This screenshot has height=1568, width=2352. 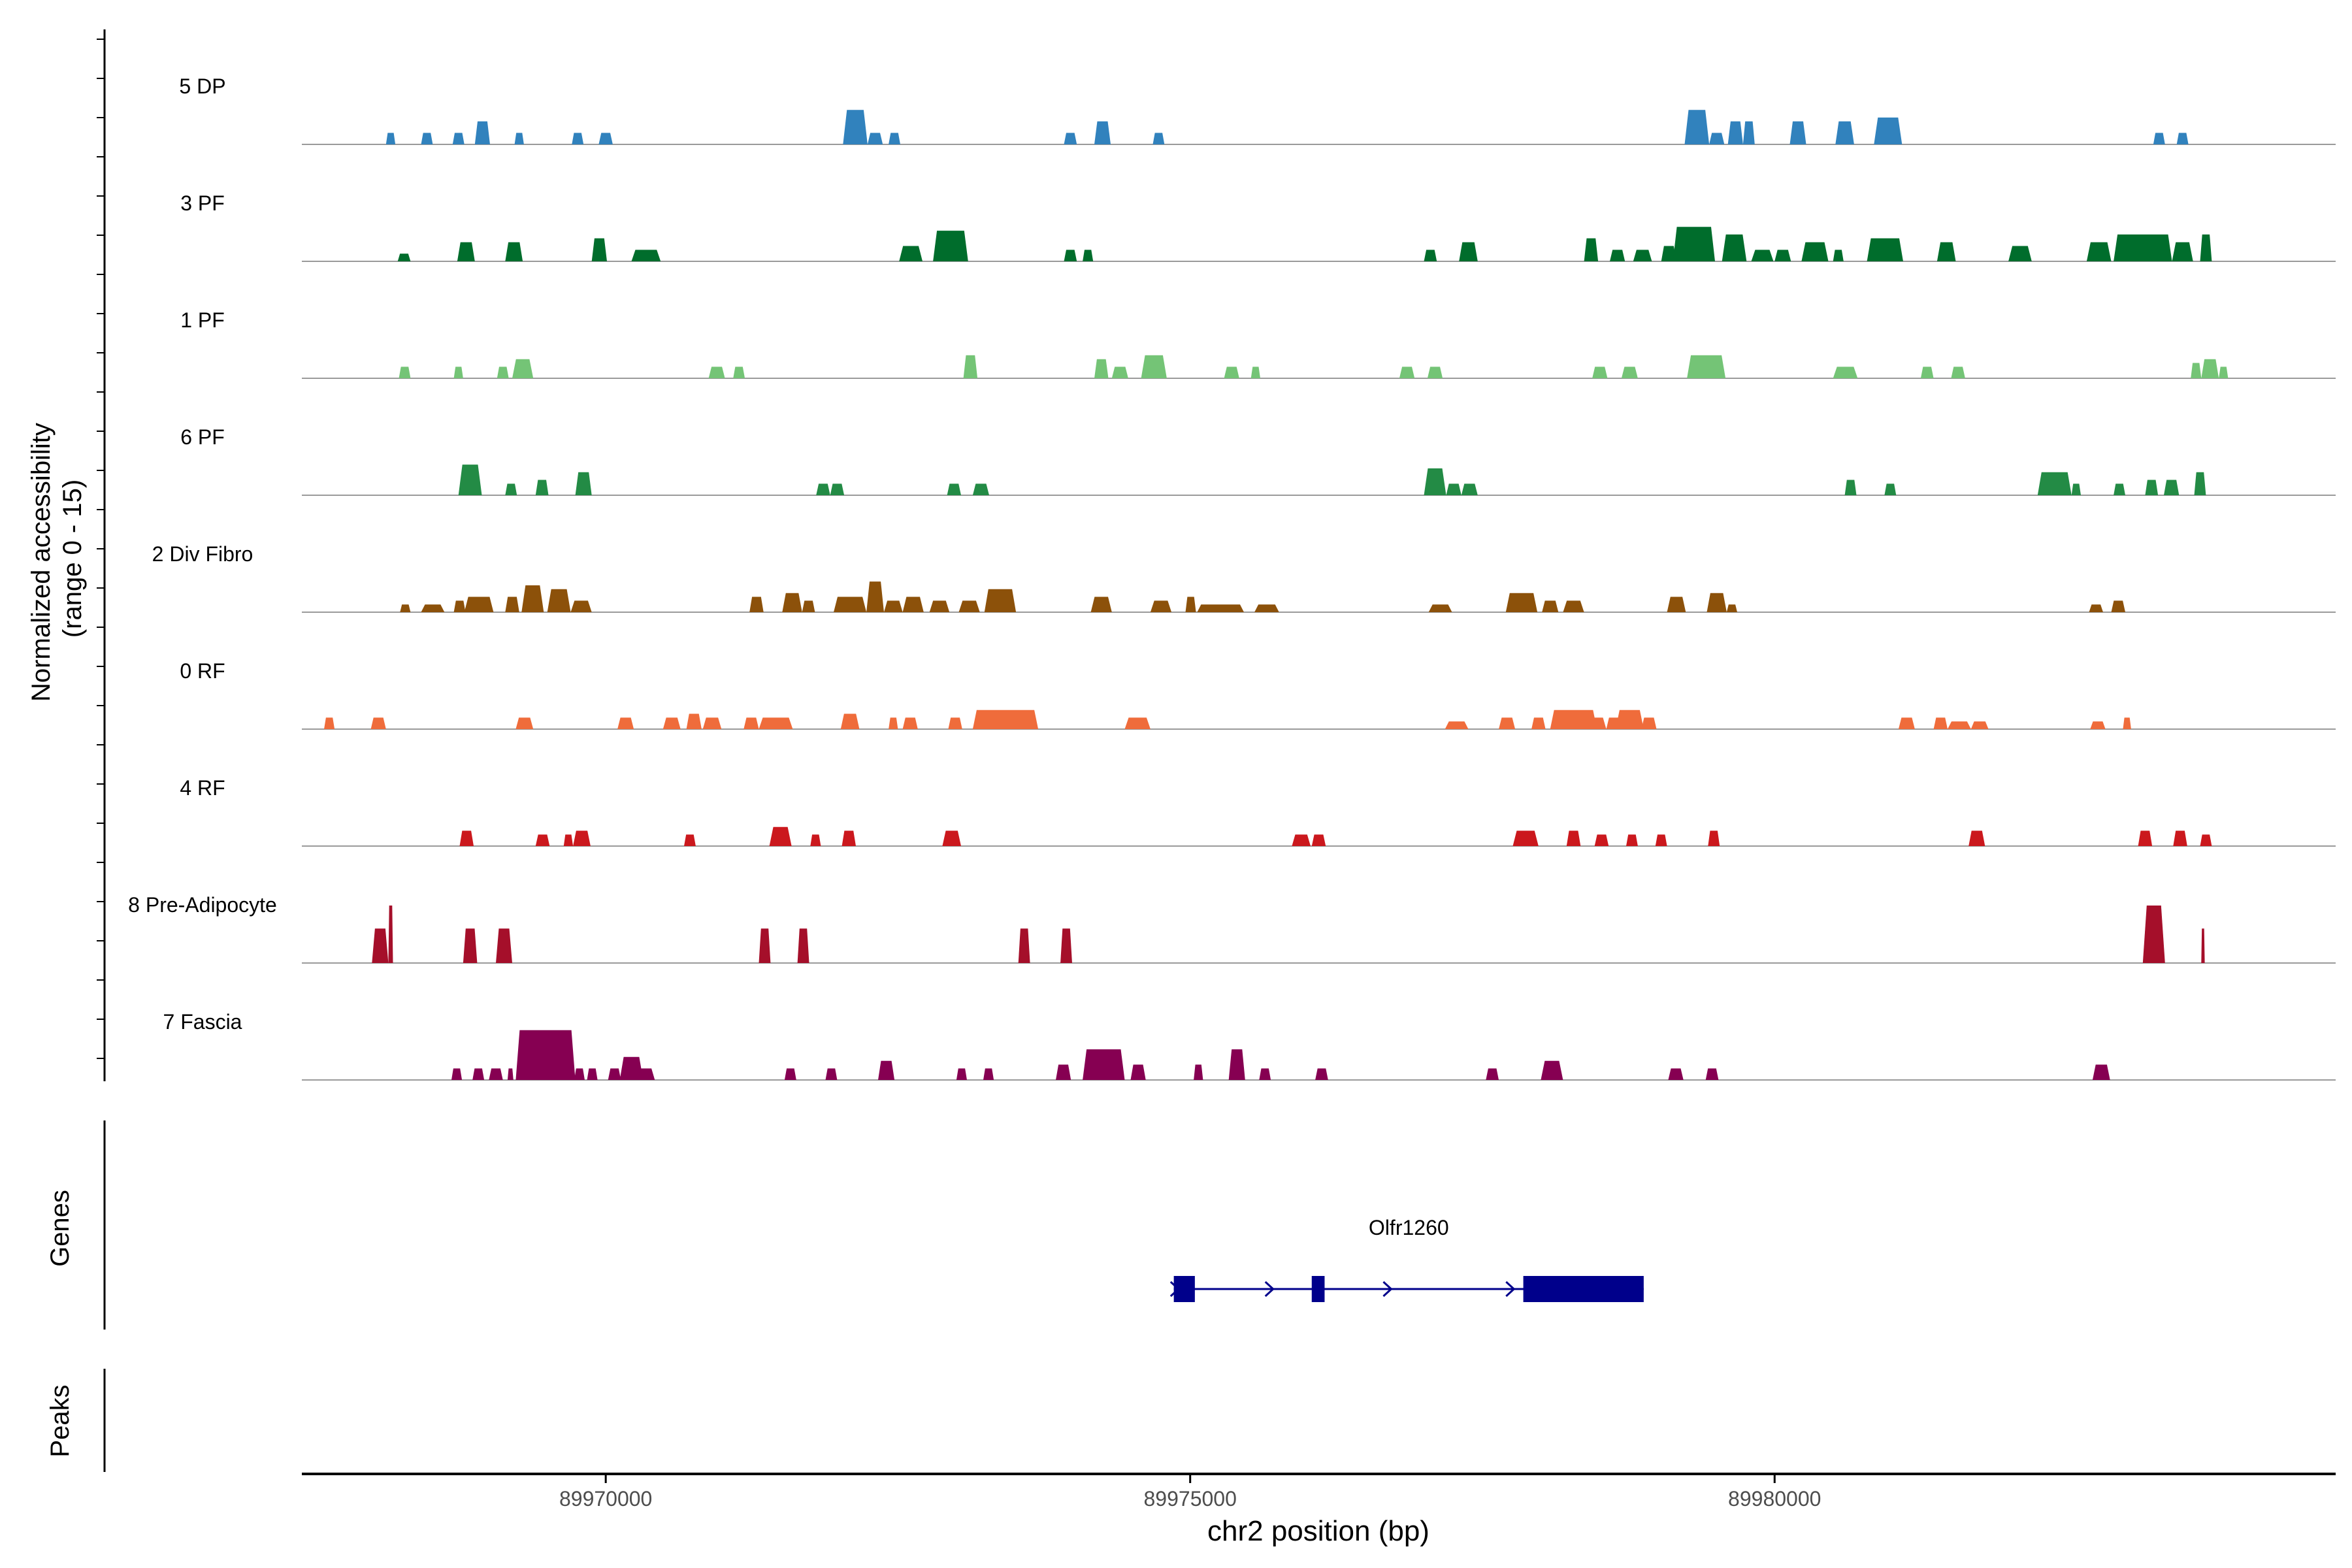 What do you see at coordinates (202, 671) in the screenshot?
I see `track-label: 0 RF` at bounding box center [202, 671].